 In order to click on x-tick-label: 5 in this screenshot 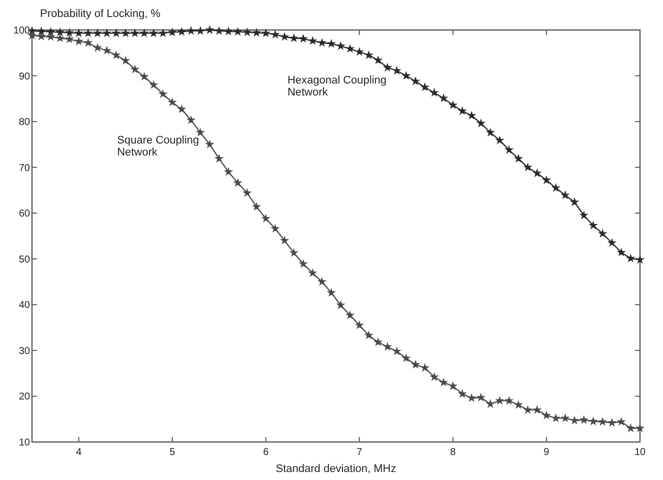, I will do `click(173, 452)`.